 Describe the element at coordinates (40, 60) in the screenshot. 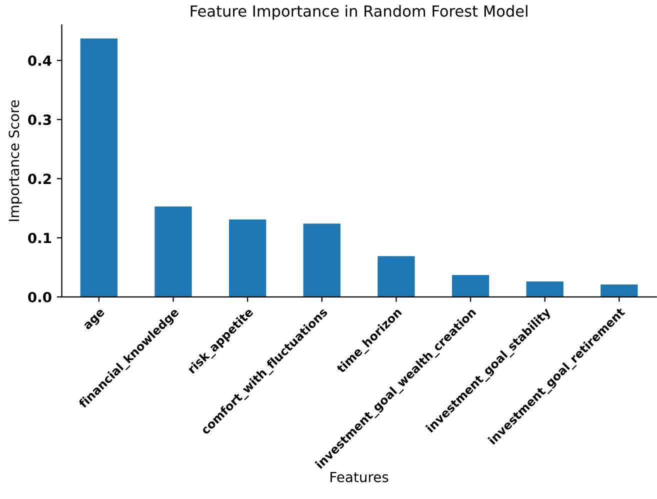

I see `y-tick-label: 0.4` at that location.